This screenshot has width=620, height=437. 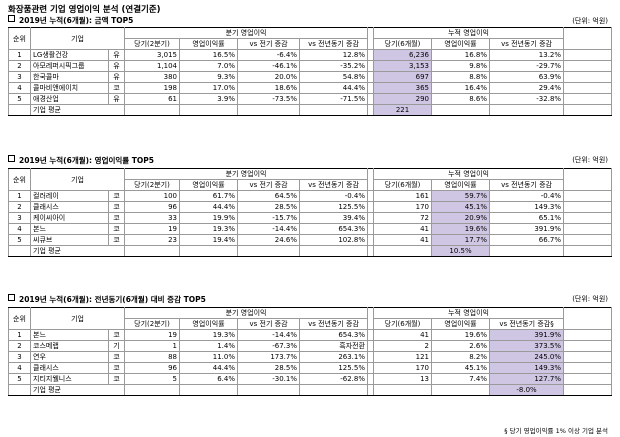 What do you see at coordinates (11, 18) in the screenshot?
I see `square-bullet-icon` at bounding box center [11, 18].